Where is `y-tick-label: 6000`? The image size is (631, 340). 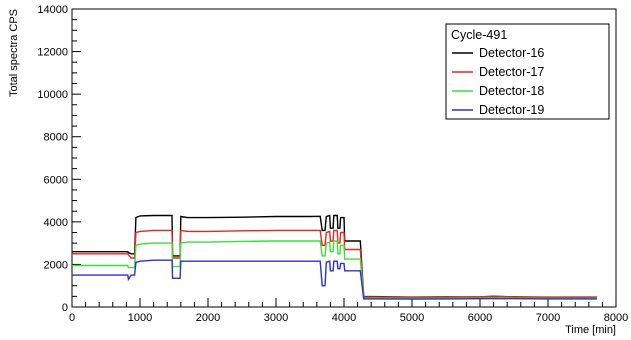
y-tick-label: 6000 is located at coordinates (56, 180).